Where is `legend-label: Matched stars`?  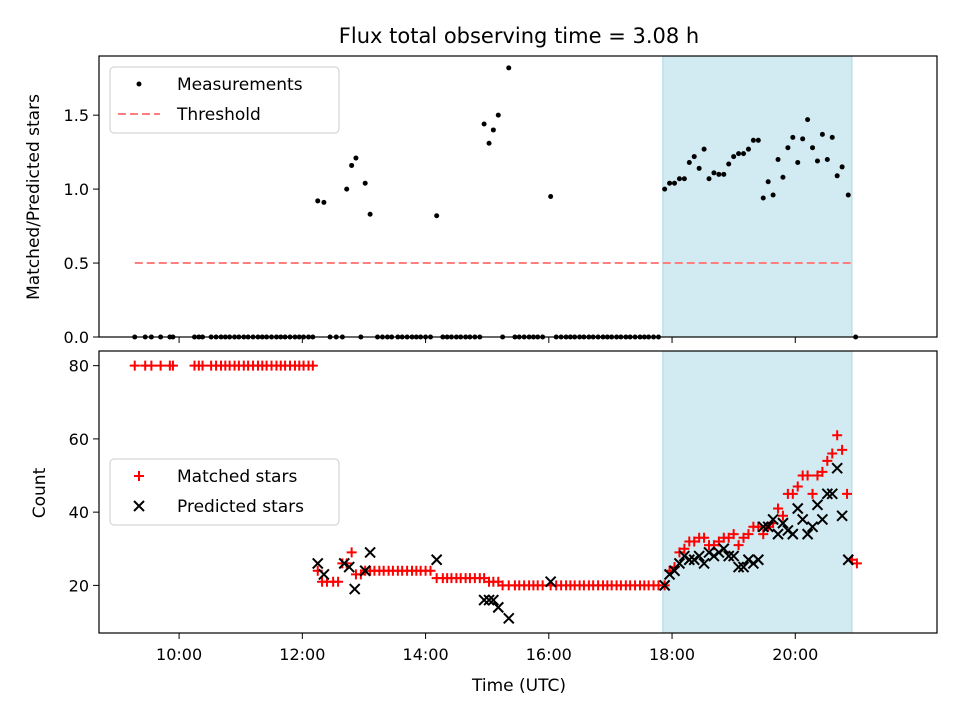
legend-label: Matched stars is located at coordinates (237, 477).